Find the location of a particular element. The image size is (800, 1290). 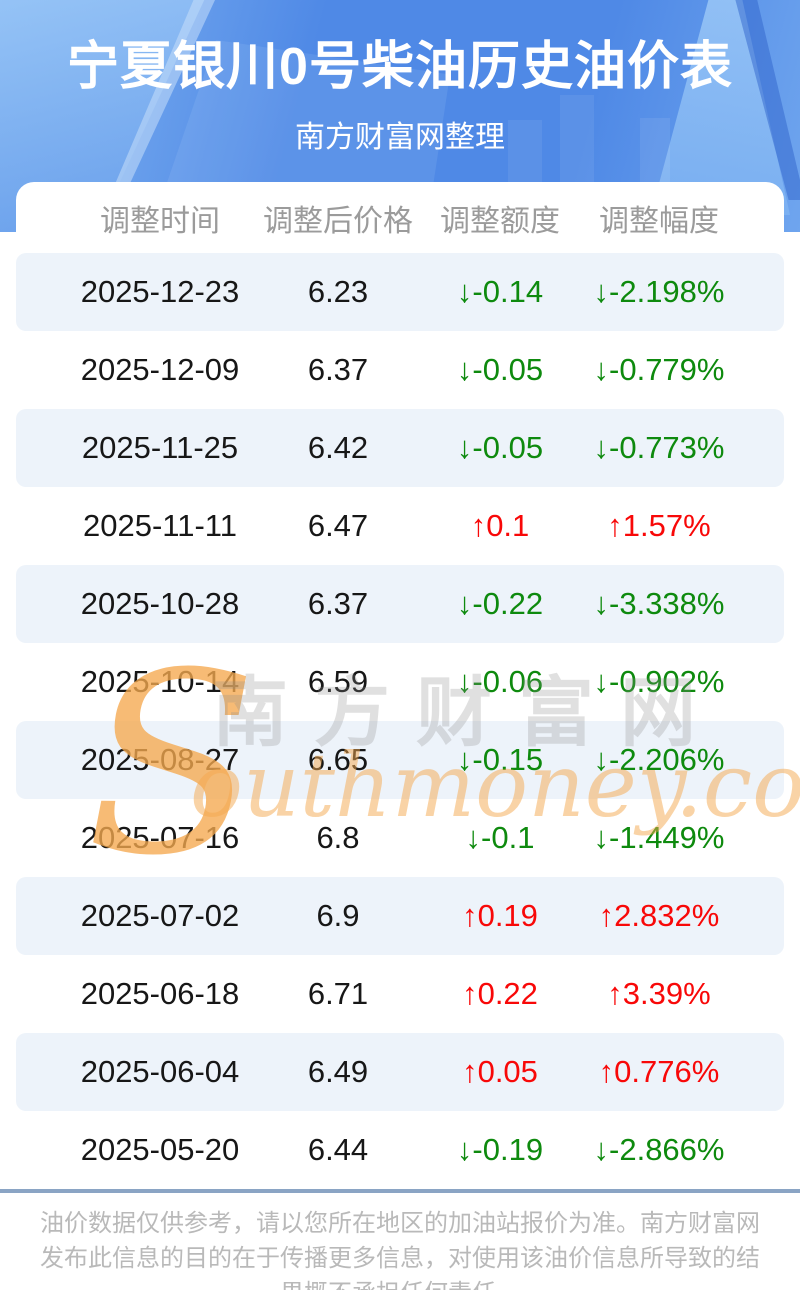

cell-adjust-date: 2025-07-16 is located at coordinates (160, 837).